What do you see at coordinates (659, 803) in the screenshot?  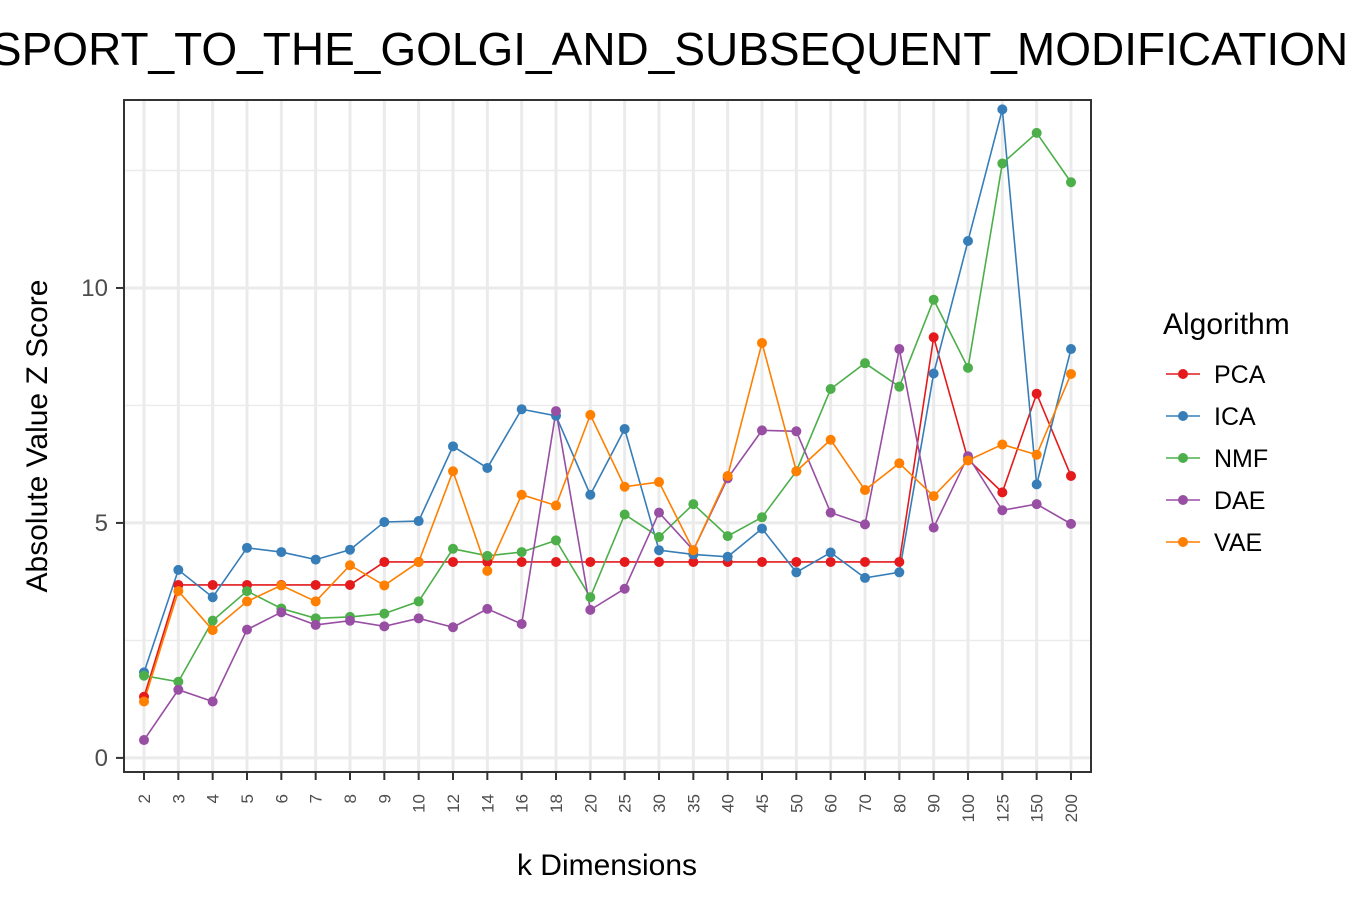 I see `x-tick-label: 30` at bounding box center [659, 803].